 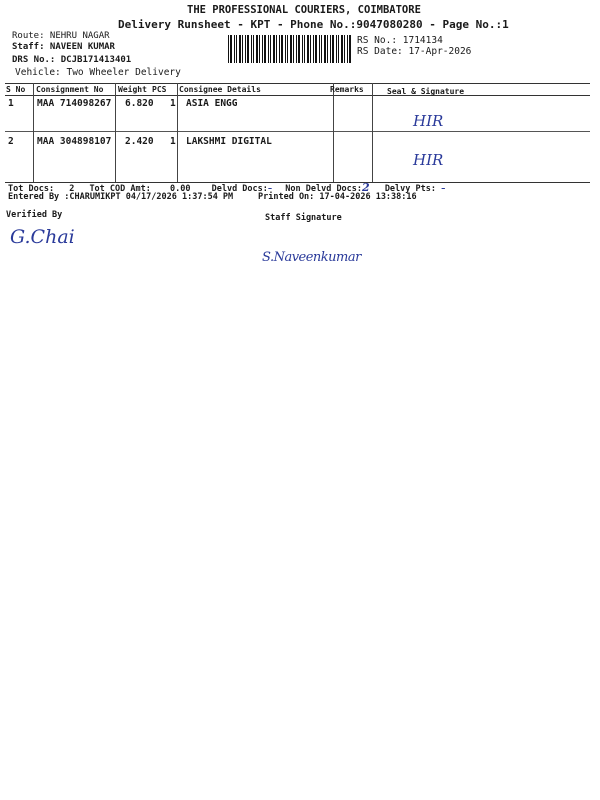 What do you see at coordinates (42, 237) in the screenshot?
I see `verifier-signature: G.Chai` at bounding box center [42, 237].